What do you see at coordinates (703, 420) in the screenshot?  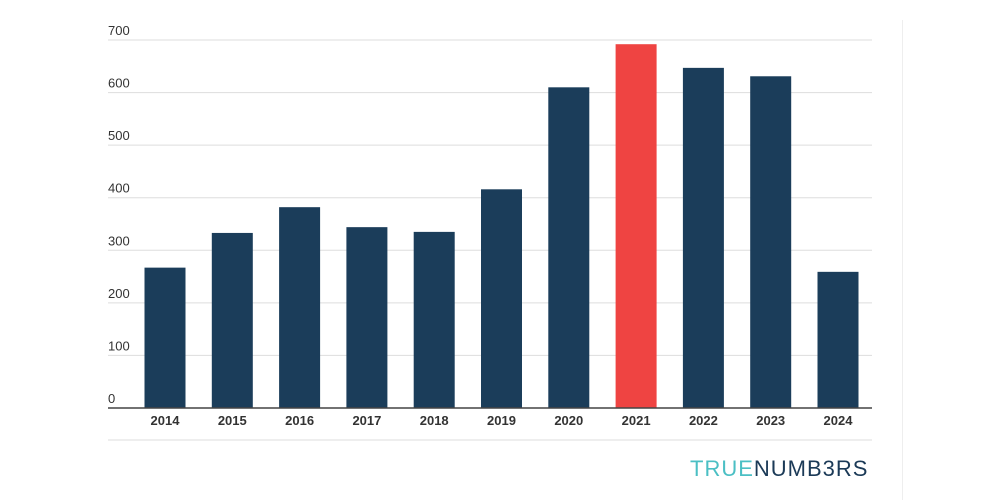 I see `x-tick-label-2022: 2022` at bounding box center [703, 420].